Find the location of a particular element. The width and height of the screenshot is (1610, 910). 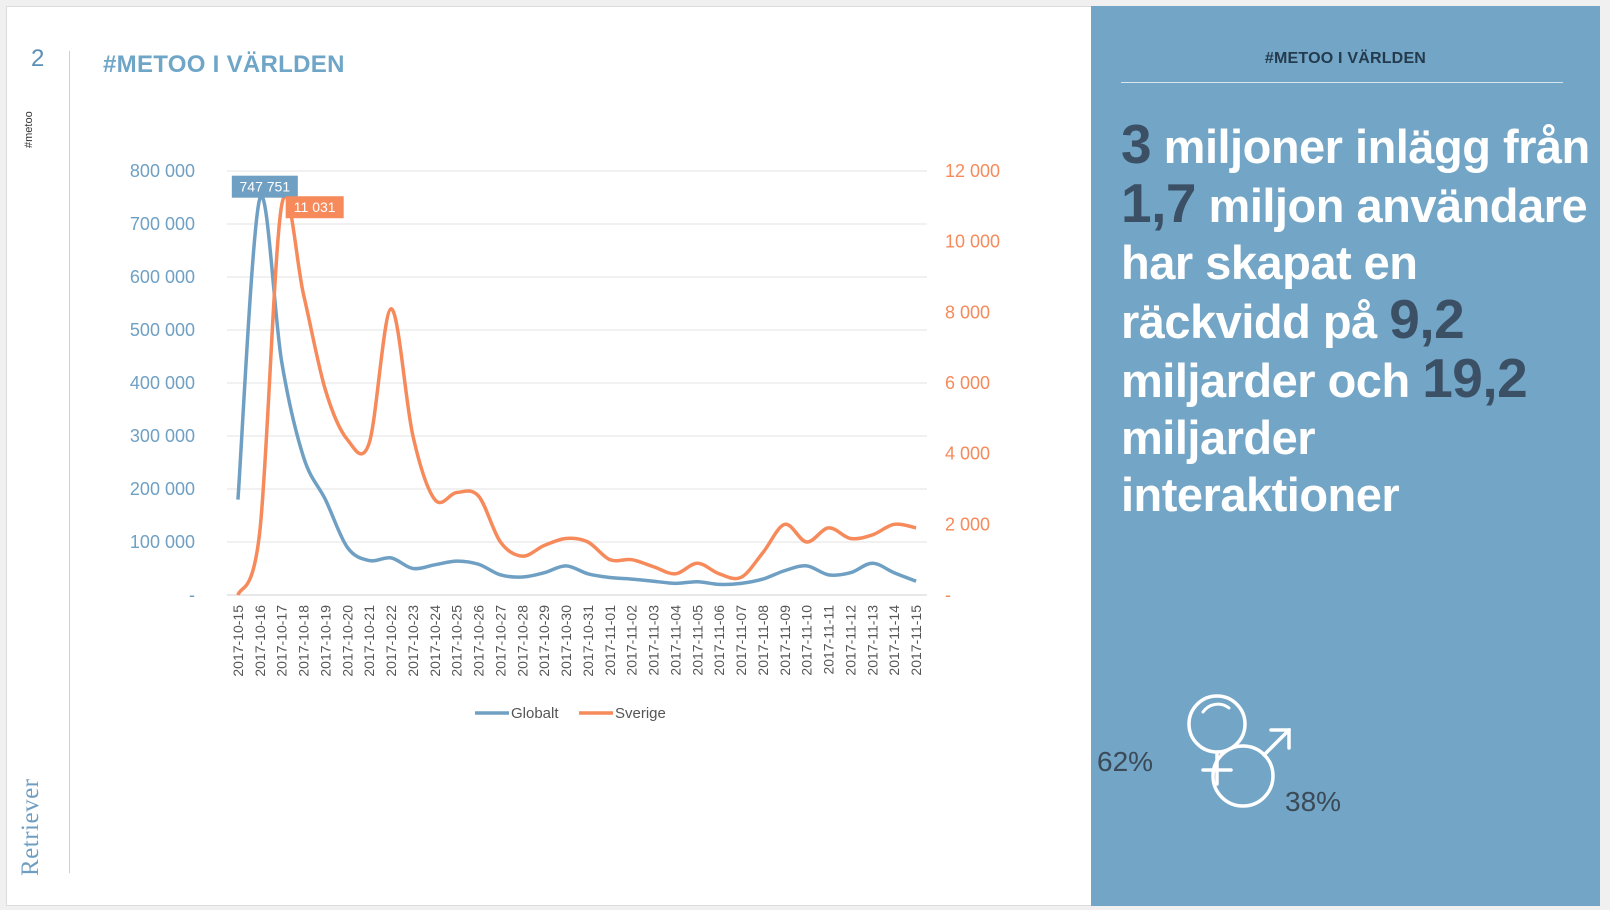

legend-label: Sverige is located at coordinates (640, 713).